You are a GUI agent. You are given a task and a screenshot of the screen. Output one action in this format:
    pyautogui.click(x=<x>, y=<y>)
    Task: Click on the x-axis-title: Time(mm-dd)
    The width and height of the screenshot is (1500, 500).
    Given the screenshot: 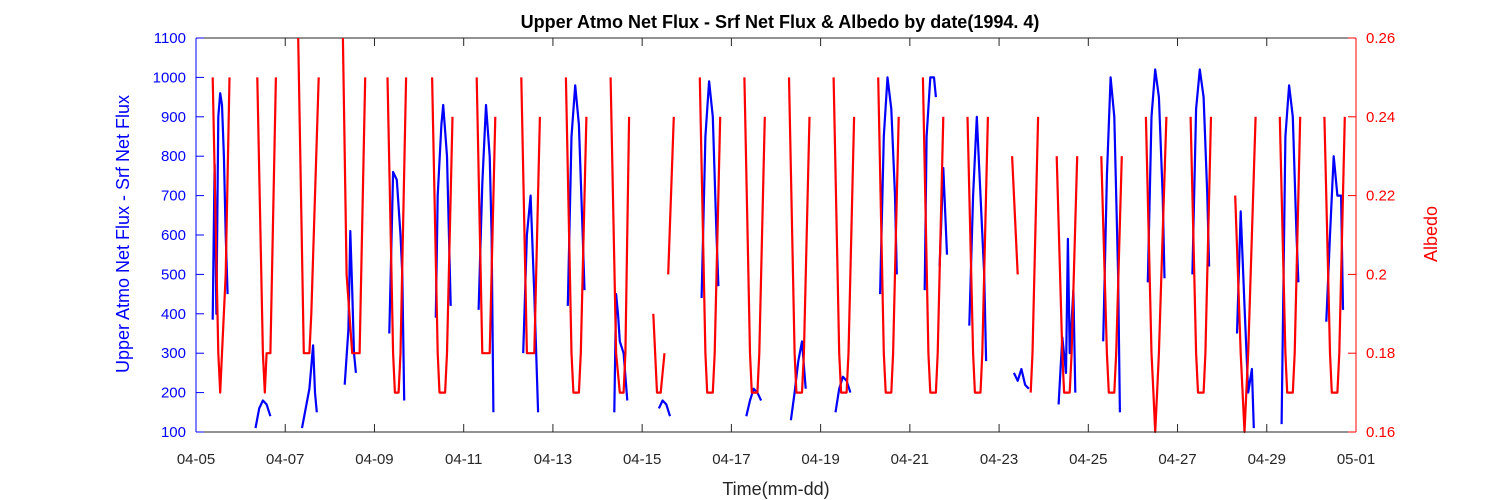 What is the action you would take?
    pyautogui.click(x=775, y=489)
    